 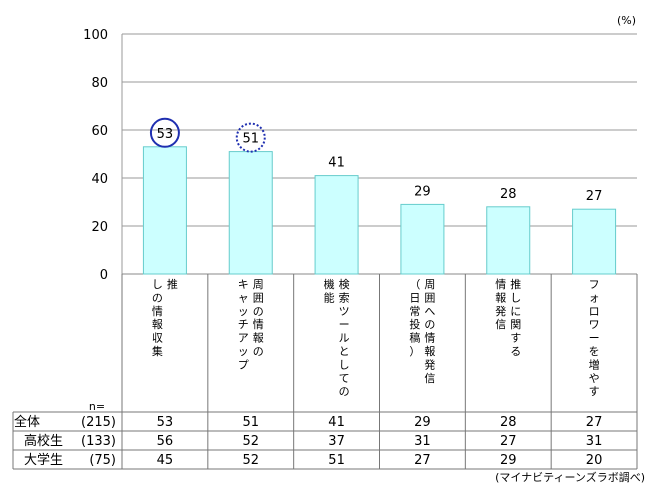 What do you see at coordinates (243, 364) in the screenshot?
I see `category-label-char: プ` at bounding box center [243, 364].